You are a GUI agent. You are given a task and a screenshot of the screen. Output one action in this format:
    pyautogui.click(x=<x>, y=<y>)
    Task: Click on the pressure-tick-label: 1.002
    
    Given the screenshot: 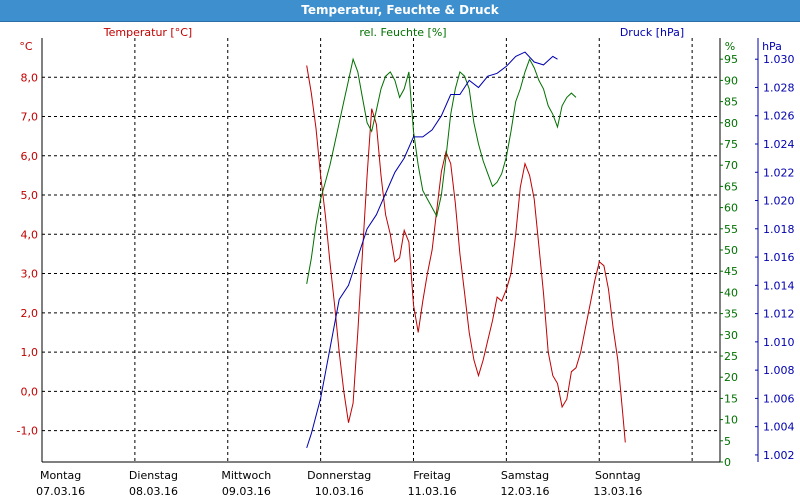 What is the action you would take?
    pyautogui.click(x=779, y=455)
    